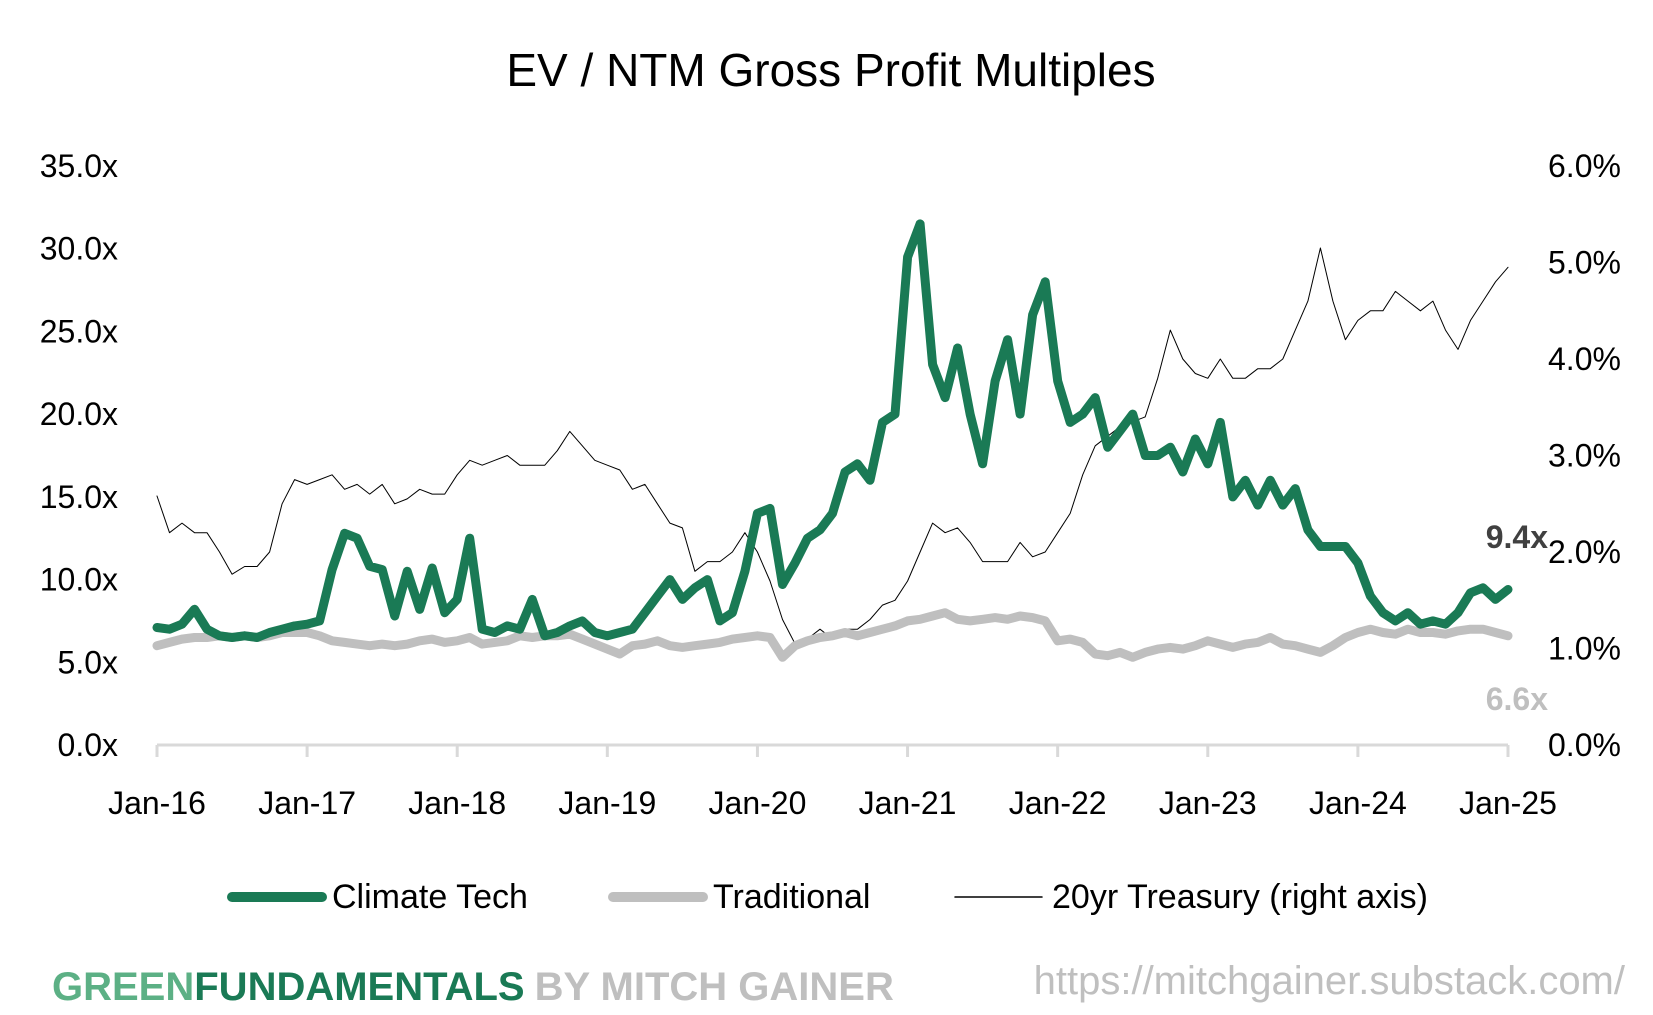 The width and height of the screenshot is (1653, 1015). Describe the element at coordinates (1517, 699) in the screenshot. I see `end-label-traditional: 6.6x` at that location.